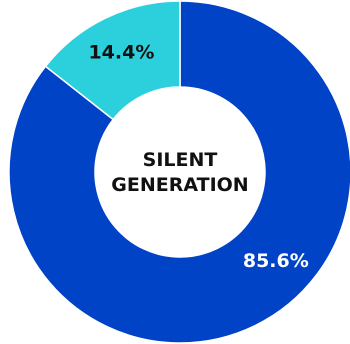  Describe the element at coordinates (276, 261) in the screenshot. I see `slice-label-0: 85.6%` at that location.